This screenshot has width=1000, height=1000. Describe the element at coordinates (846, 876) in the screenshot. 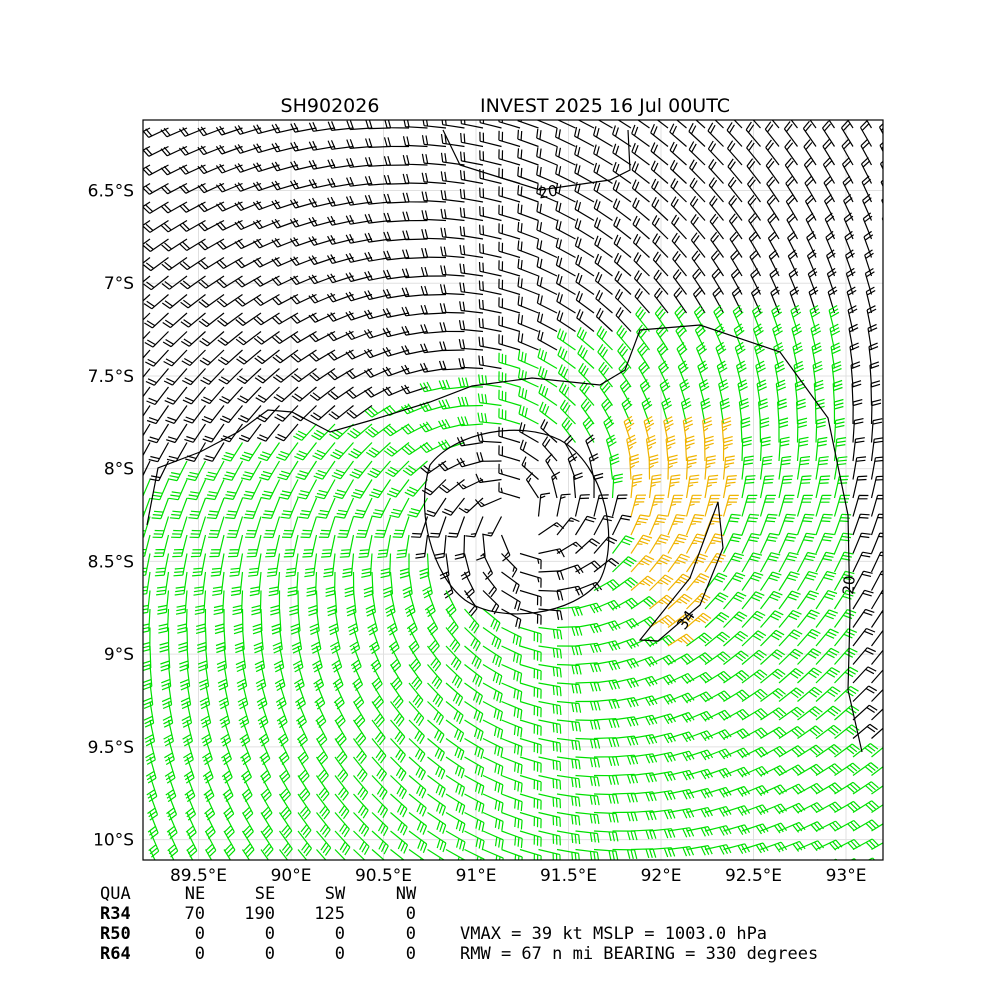

I see `x-tick-label: 93°E` at that location.